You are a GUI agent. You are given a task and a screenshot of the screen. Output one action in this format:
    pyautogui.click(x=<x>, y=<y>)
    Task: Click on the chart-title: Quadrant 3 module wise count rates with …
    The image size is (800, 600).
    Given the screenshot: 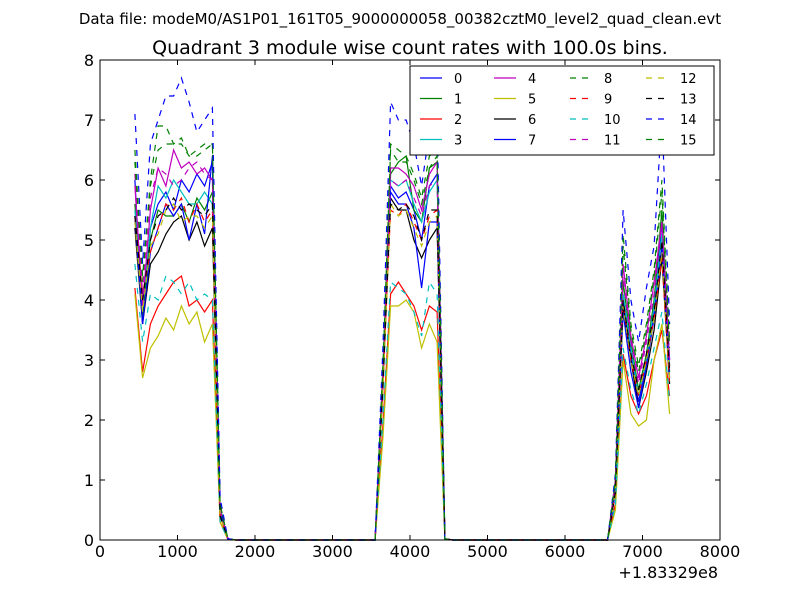 What is the action you would take?
    pyautogui.click(x=410, y=48)
    